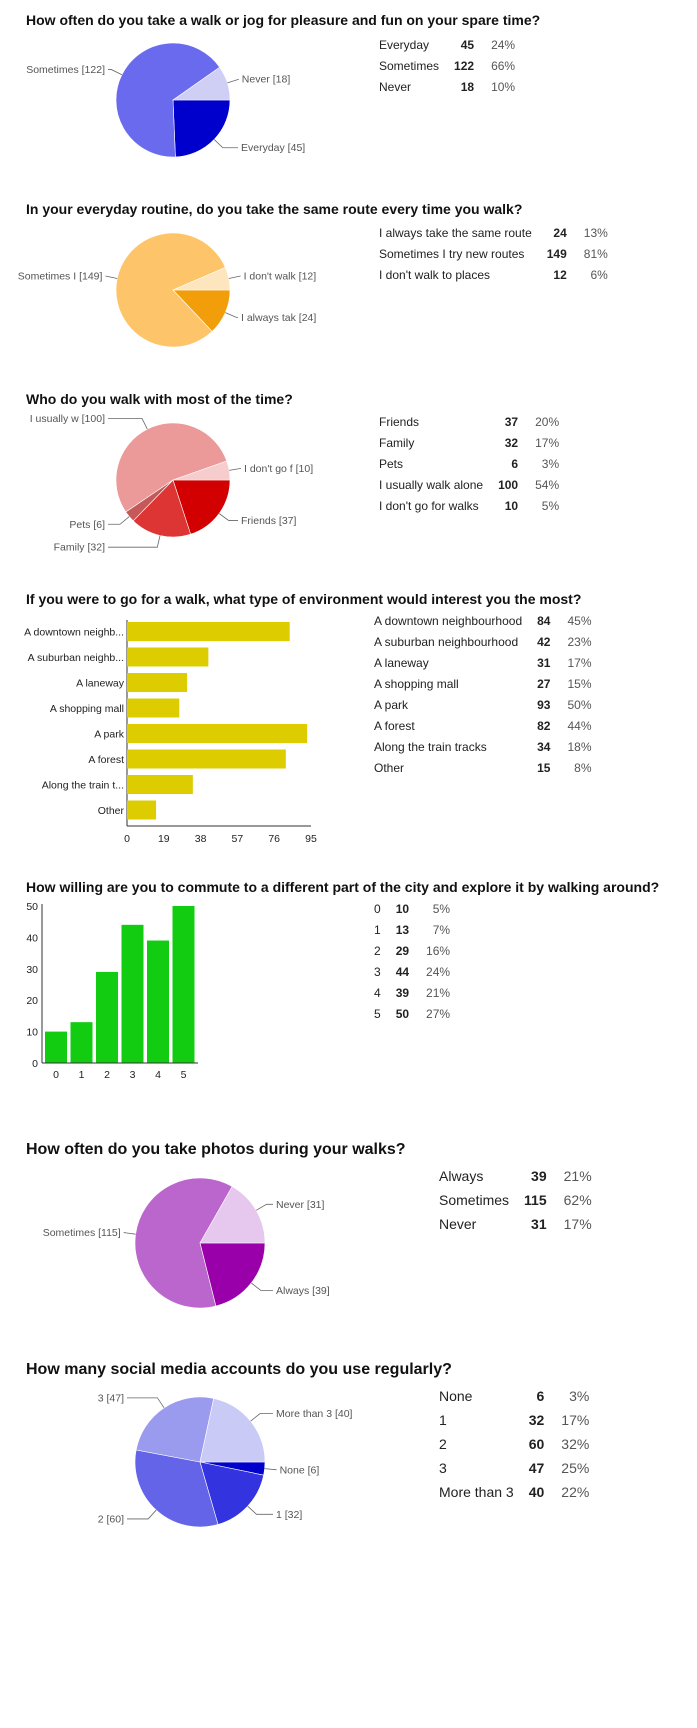 The image size is (697, 1728). I want to click on row-percent: 27%, so click(438, 1013).